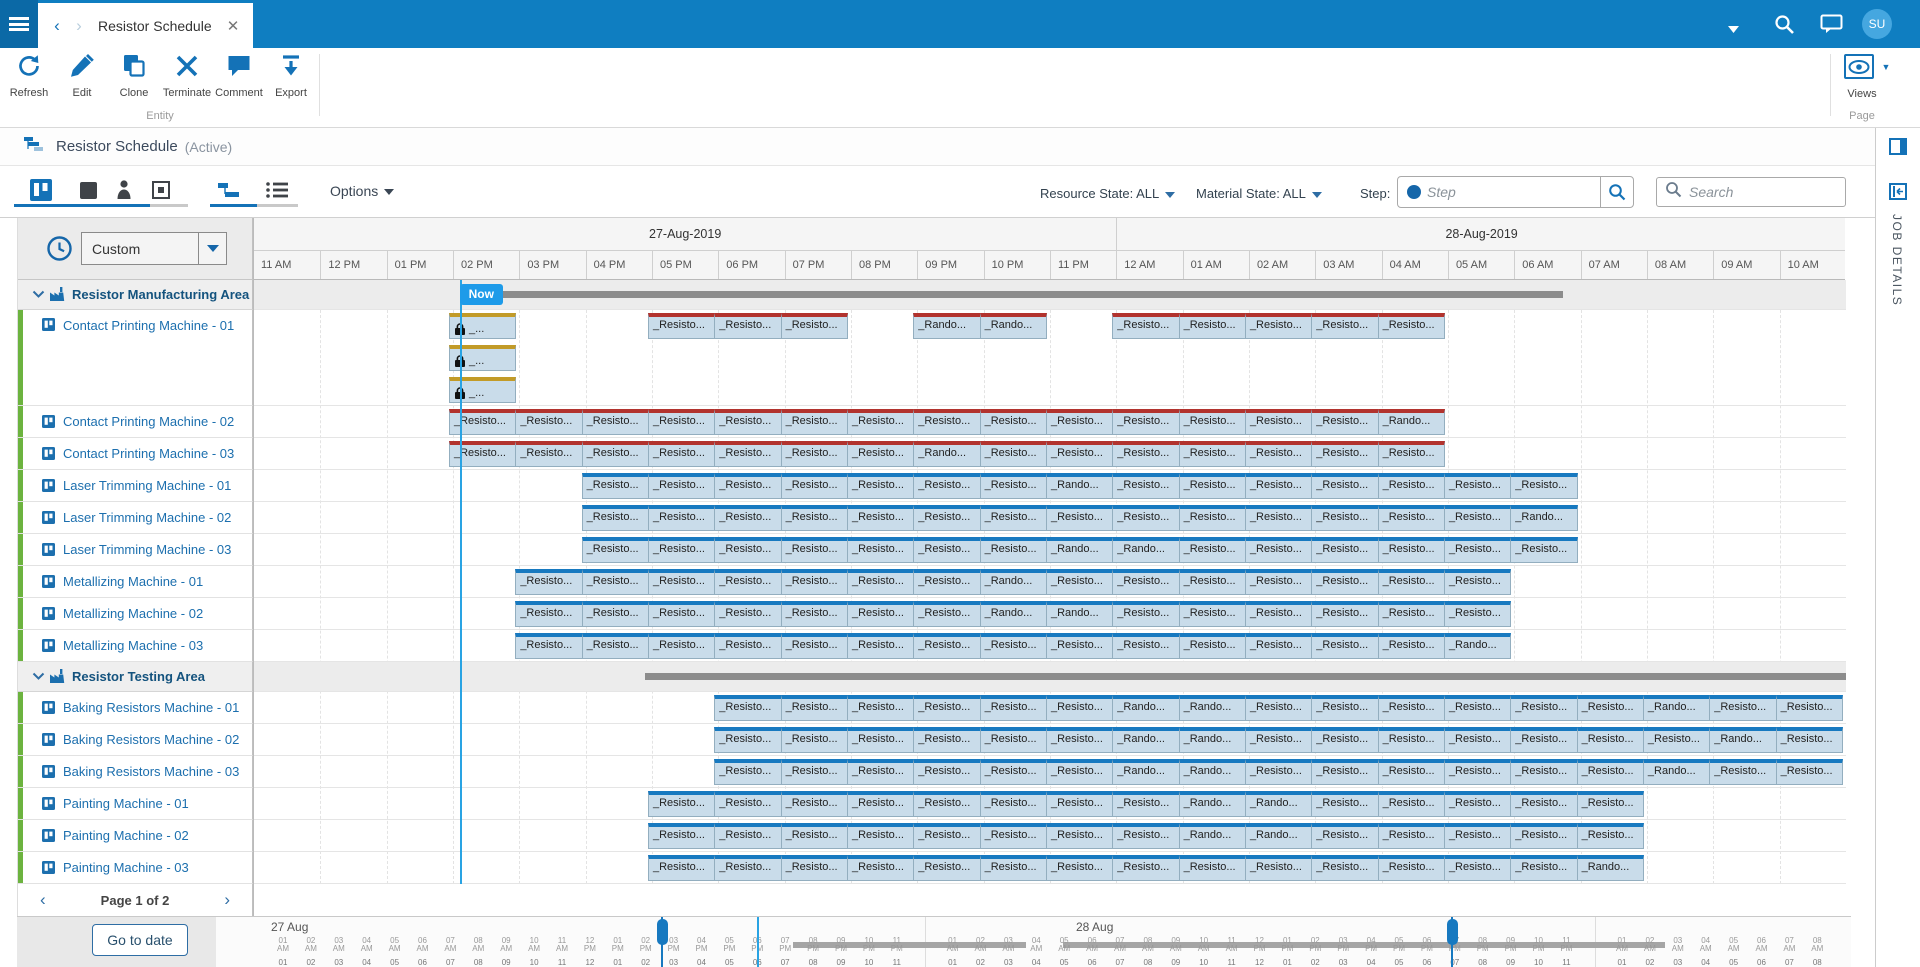 Image resolution: width=1920 pixels, height=967 pixels. Describe the element at coordinates (1867, 66) in the screenshot. I see `views-button: ▼` at that location.